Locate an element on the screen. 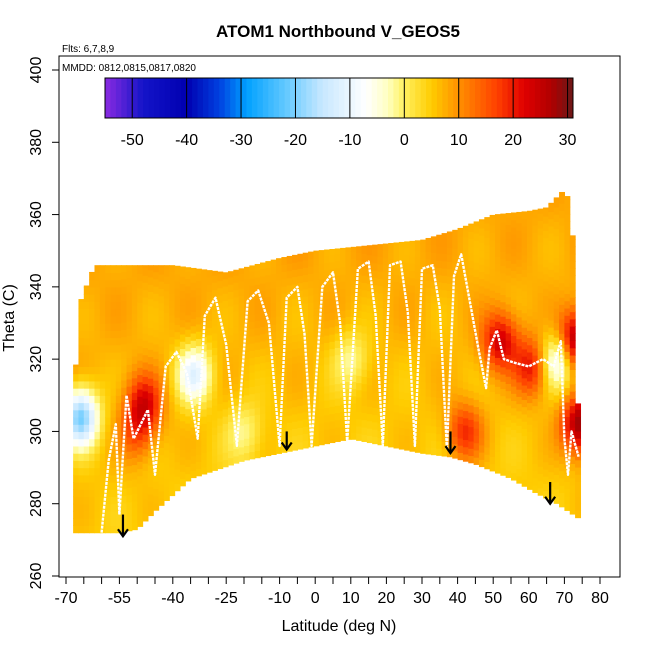 The image size is (650, 650). colorbar-frame is located at coordinates (339, 98).